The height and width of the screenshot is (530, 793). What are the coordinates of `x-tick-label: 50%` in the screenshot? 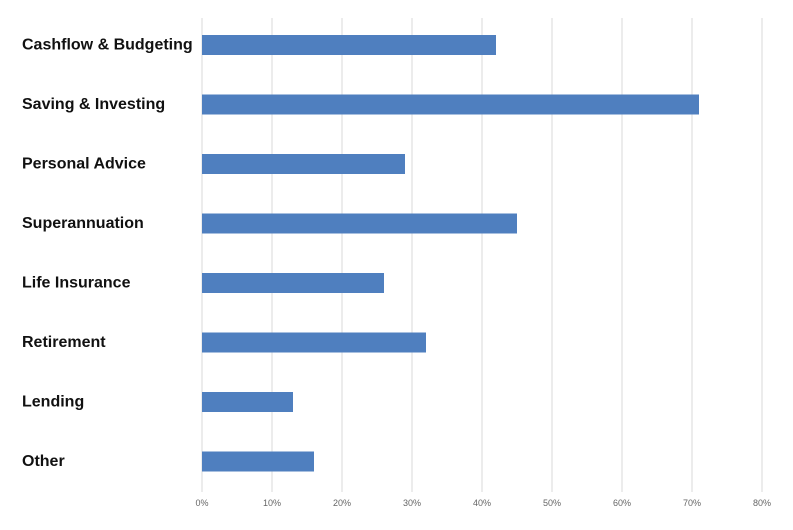 It's located at (552, 503).